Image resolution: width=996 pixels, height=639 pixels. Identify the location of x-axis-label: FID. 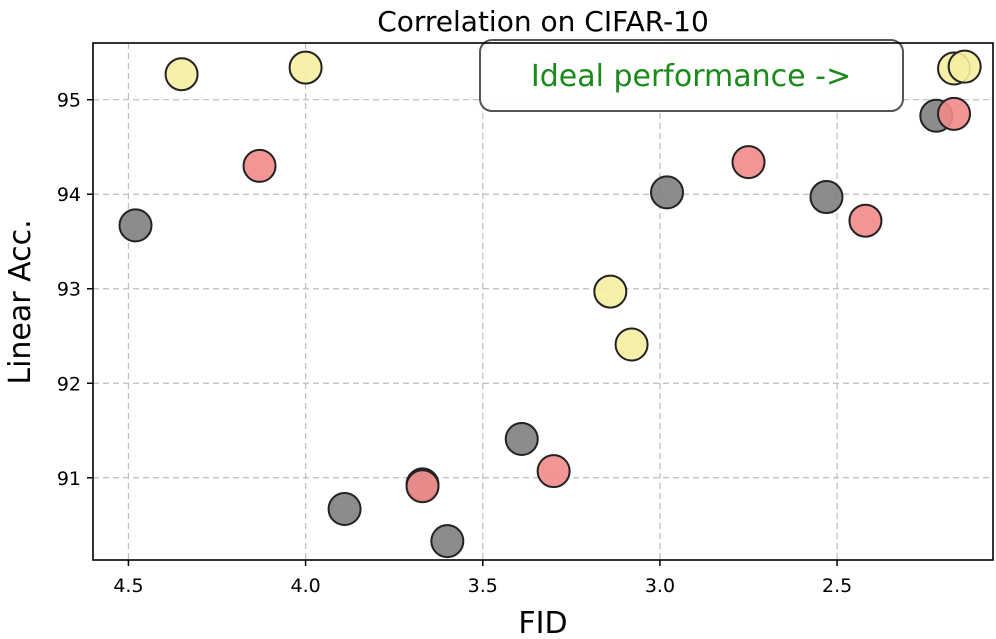
(542, 622).